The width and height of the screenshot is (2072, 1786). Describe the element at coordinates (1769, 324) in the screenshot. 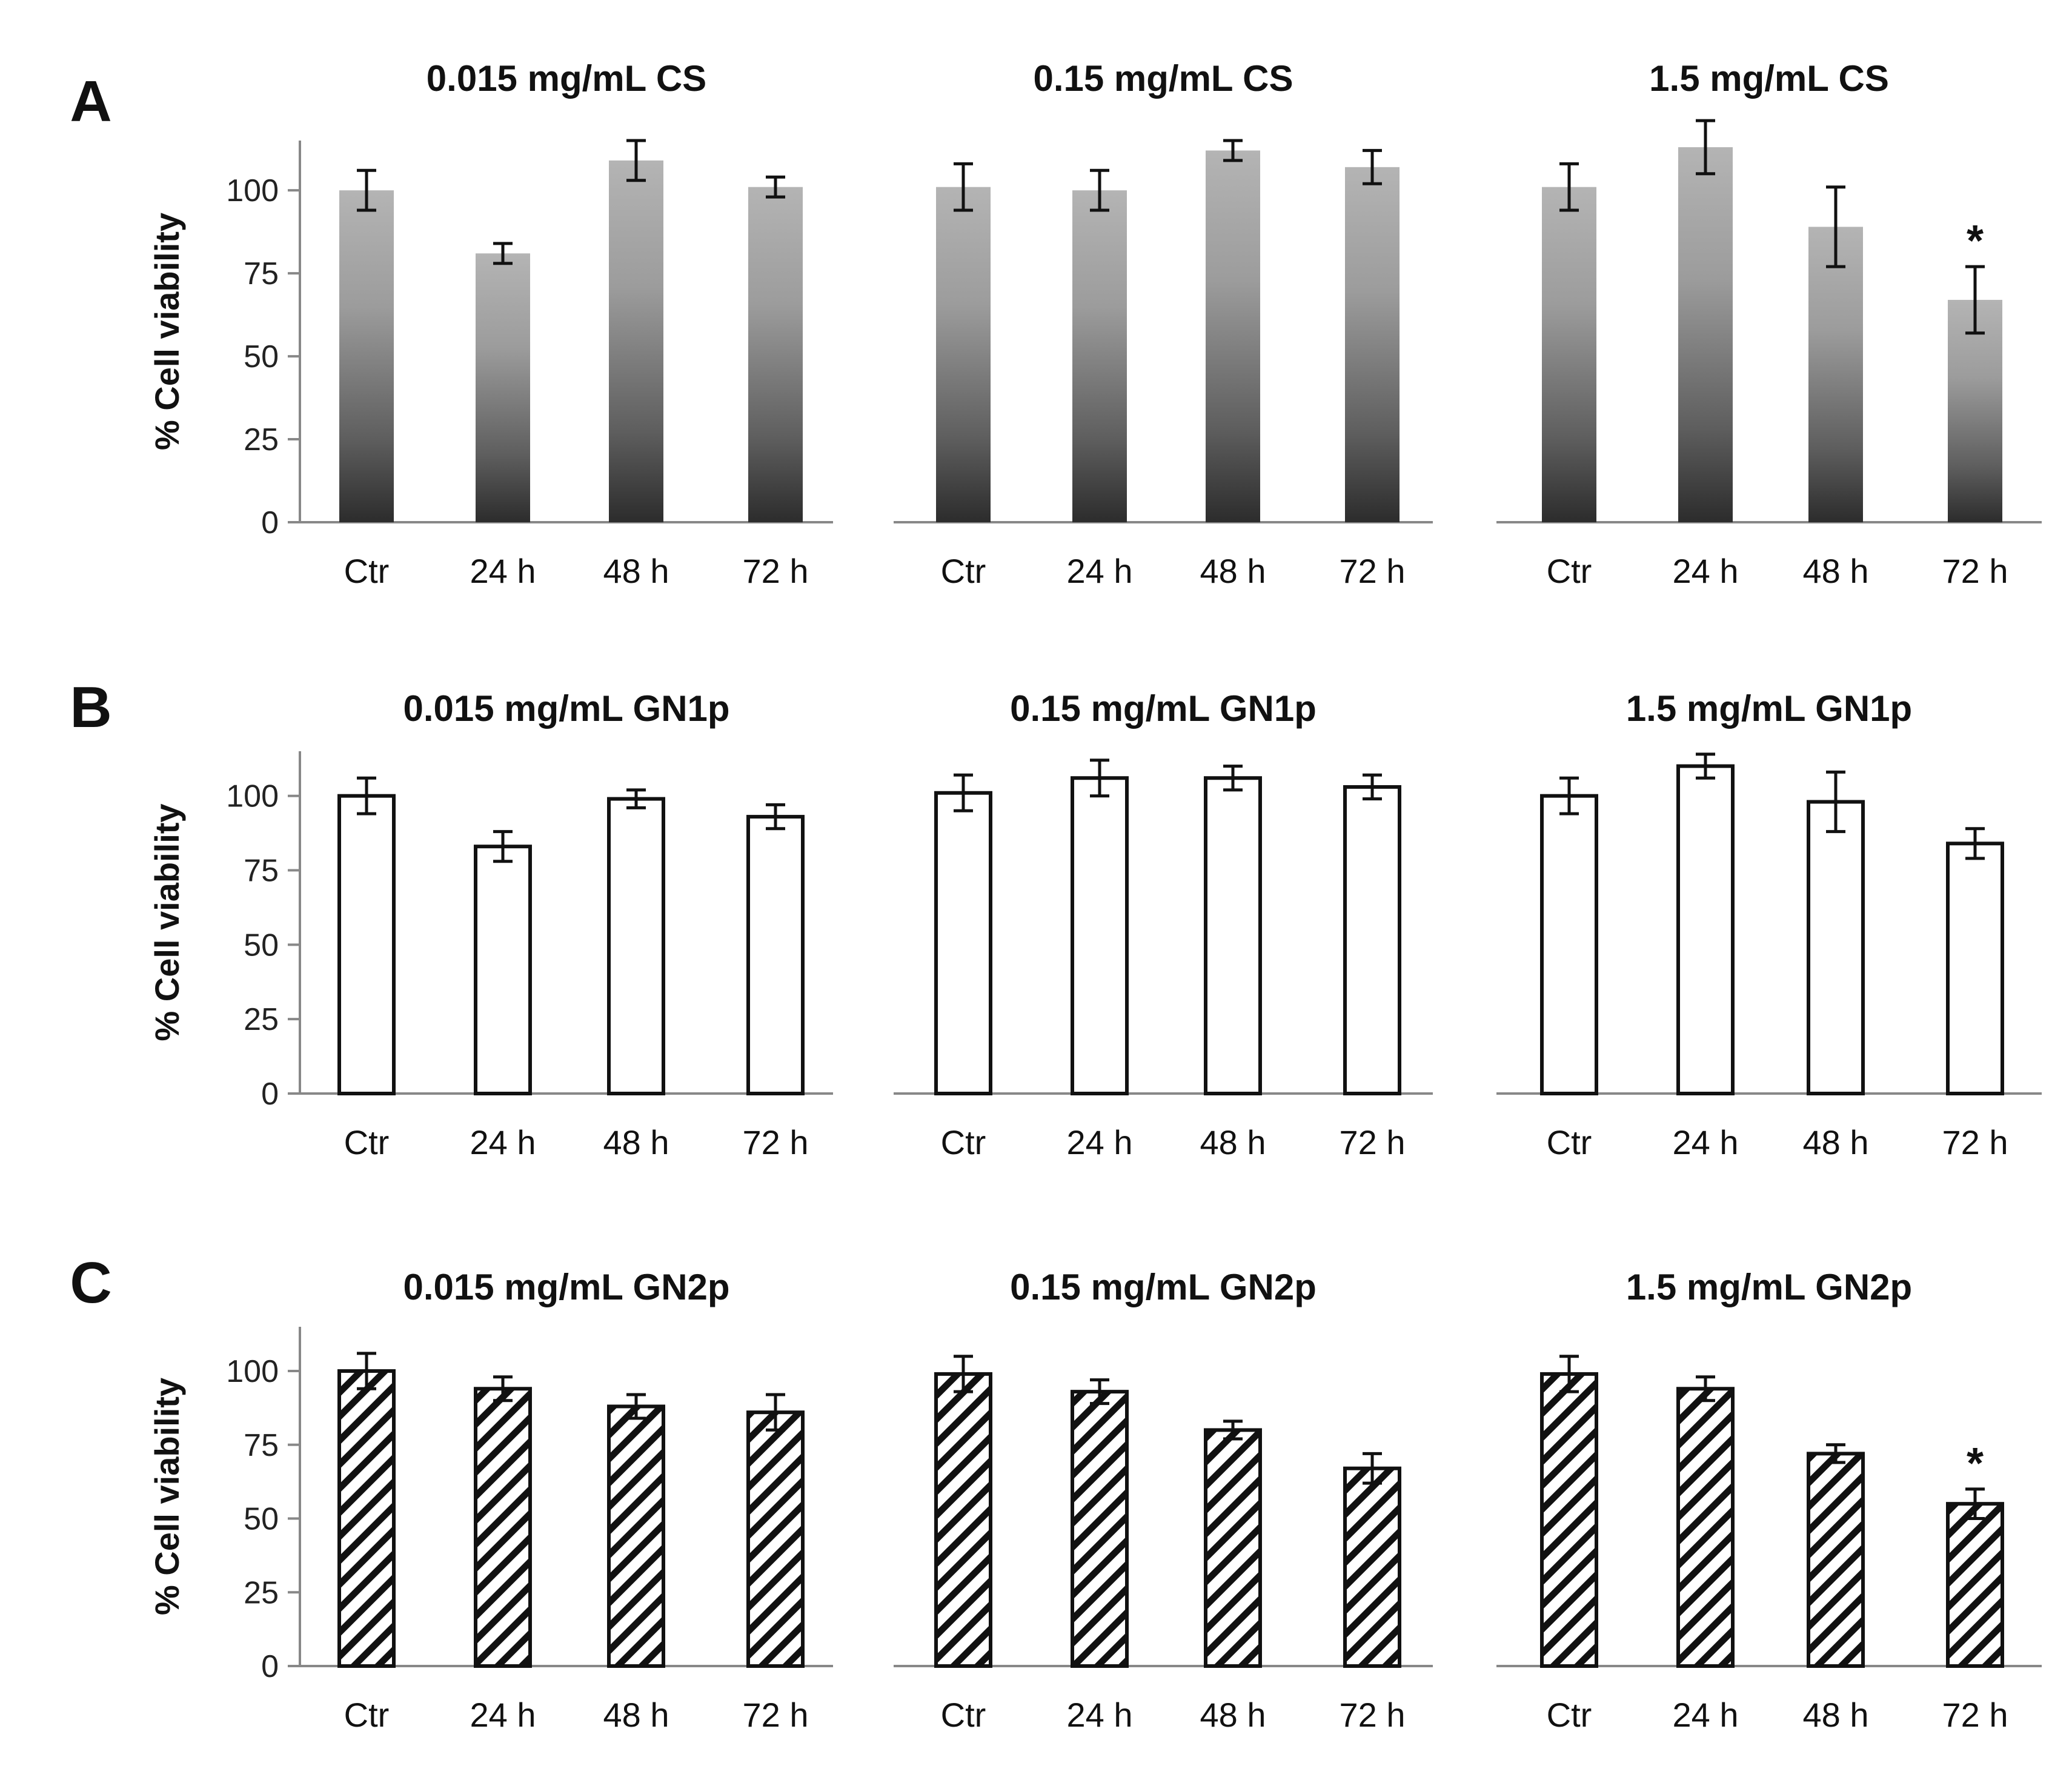

I see `chart-a-3: 1.5 mg/mL CS Ctr 24 h 48 h * 72 h` at that location.